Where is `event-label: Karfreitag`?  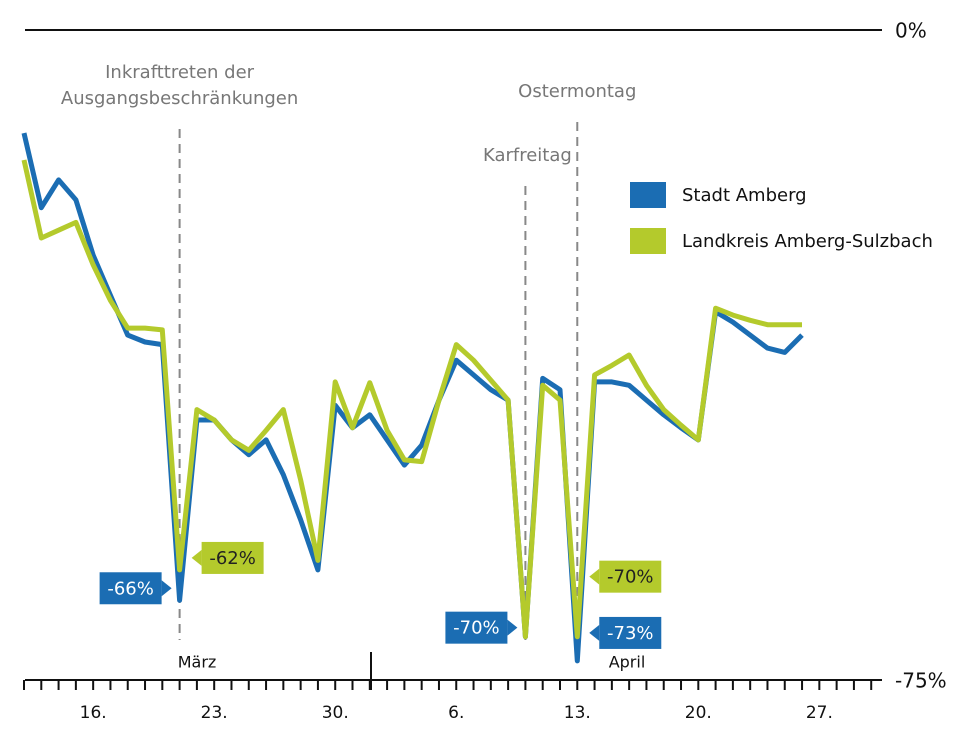
event-label: Karfreitag is located at coordinates (527, 155).